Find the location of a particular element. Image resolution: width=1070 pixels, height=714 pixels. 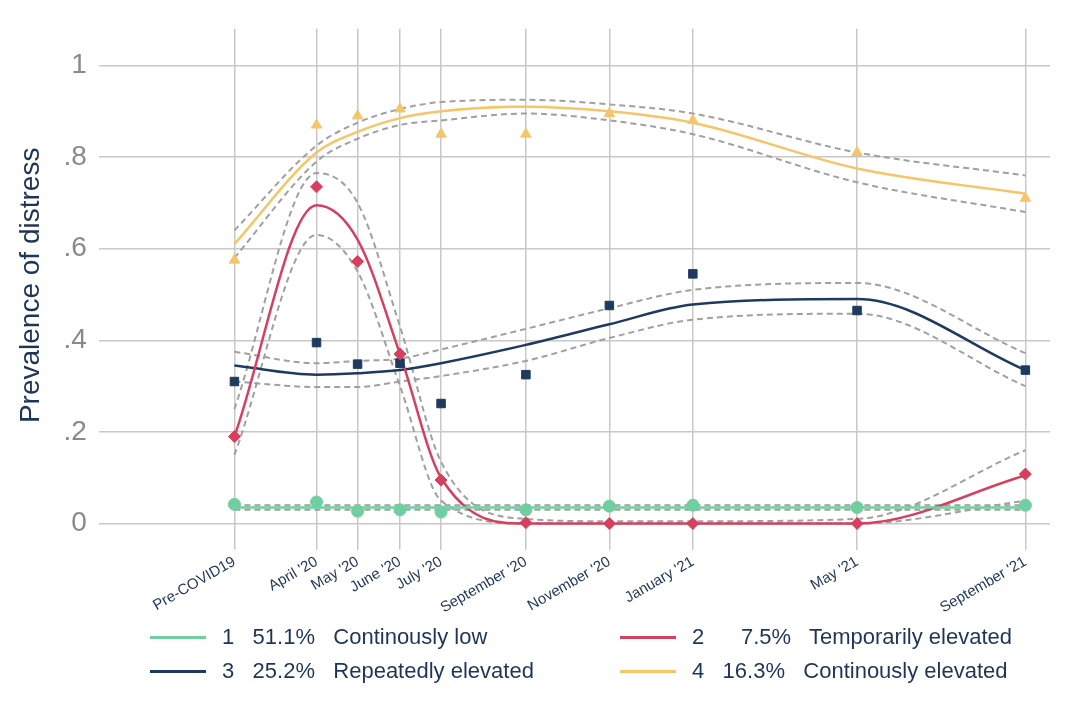

y-tick-label: .2 is located at coordinates (75, 430).